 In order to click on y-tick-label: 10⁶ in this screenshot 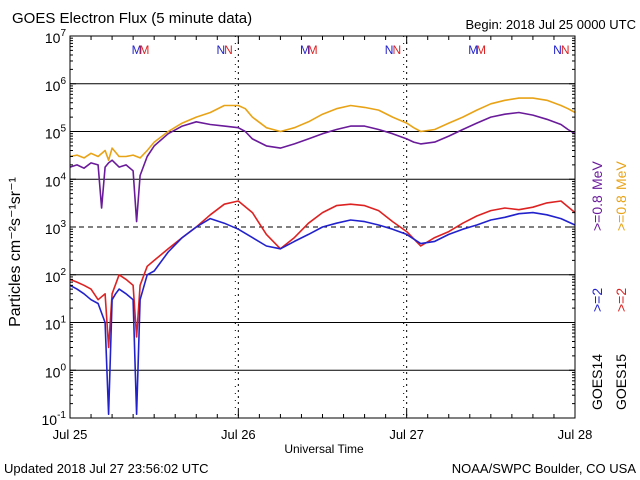, I will do `click(56, 85)`.